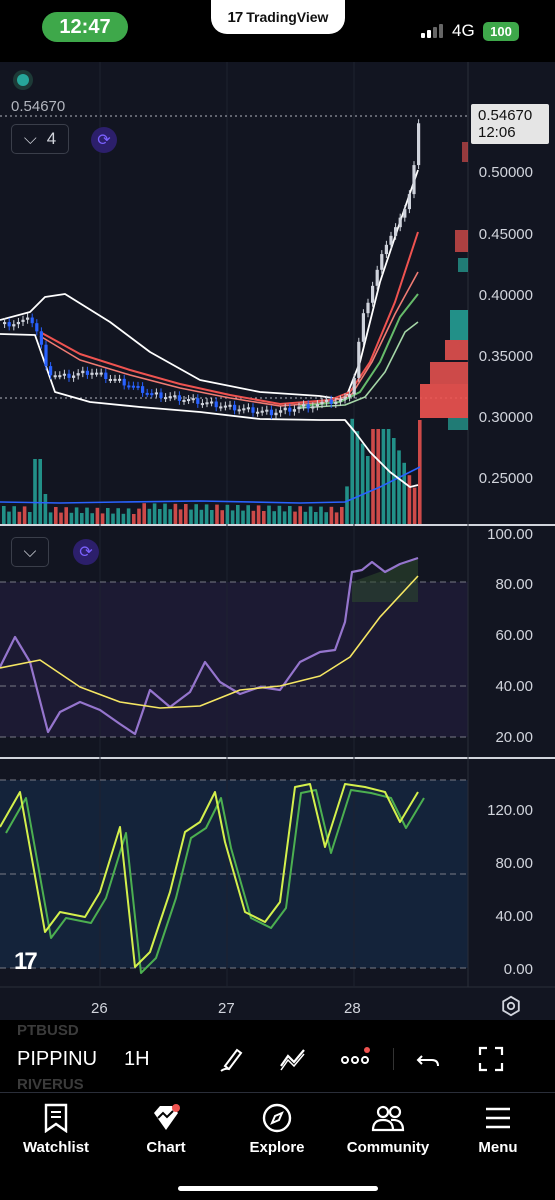 The width and height of the screenshot is (555, 1200). Describe the element at coordinates (56, 1129) in the screenshot. I see `nav-watchlist: Watchlist` at that location.